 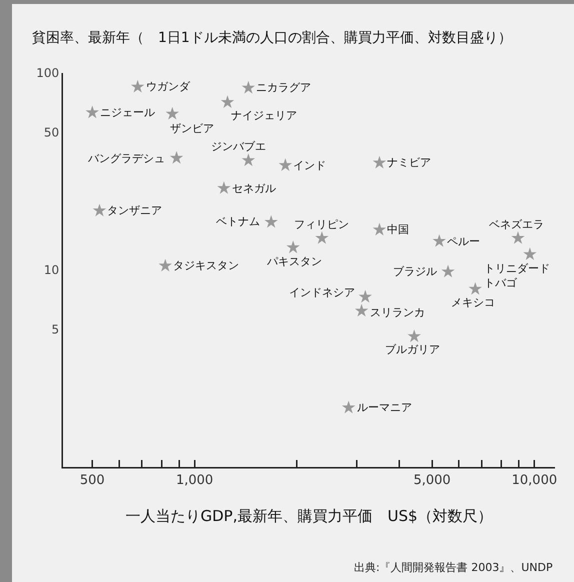 What do you see at coordinates (168, 86) in the screenshot?
I see `annotation: ウガンダ` at bounding box center [168, 86].